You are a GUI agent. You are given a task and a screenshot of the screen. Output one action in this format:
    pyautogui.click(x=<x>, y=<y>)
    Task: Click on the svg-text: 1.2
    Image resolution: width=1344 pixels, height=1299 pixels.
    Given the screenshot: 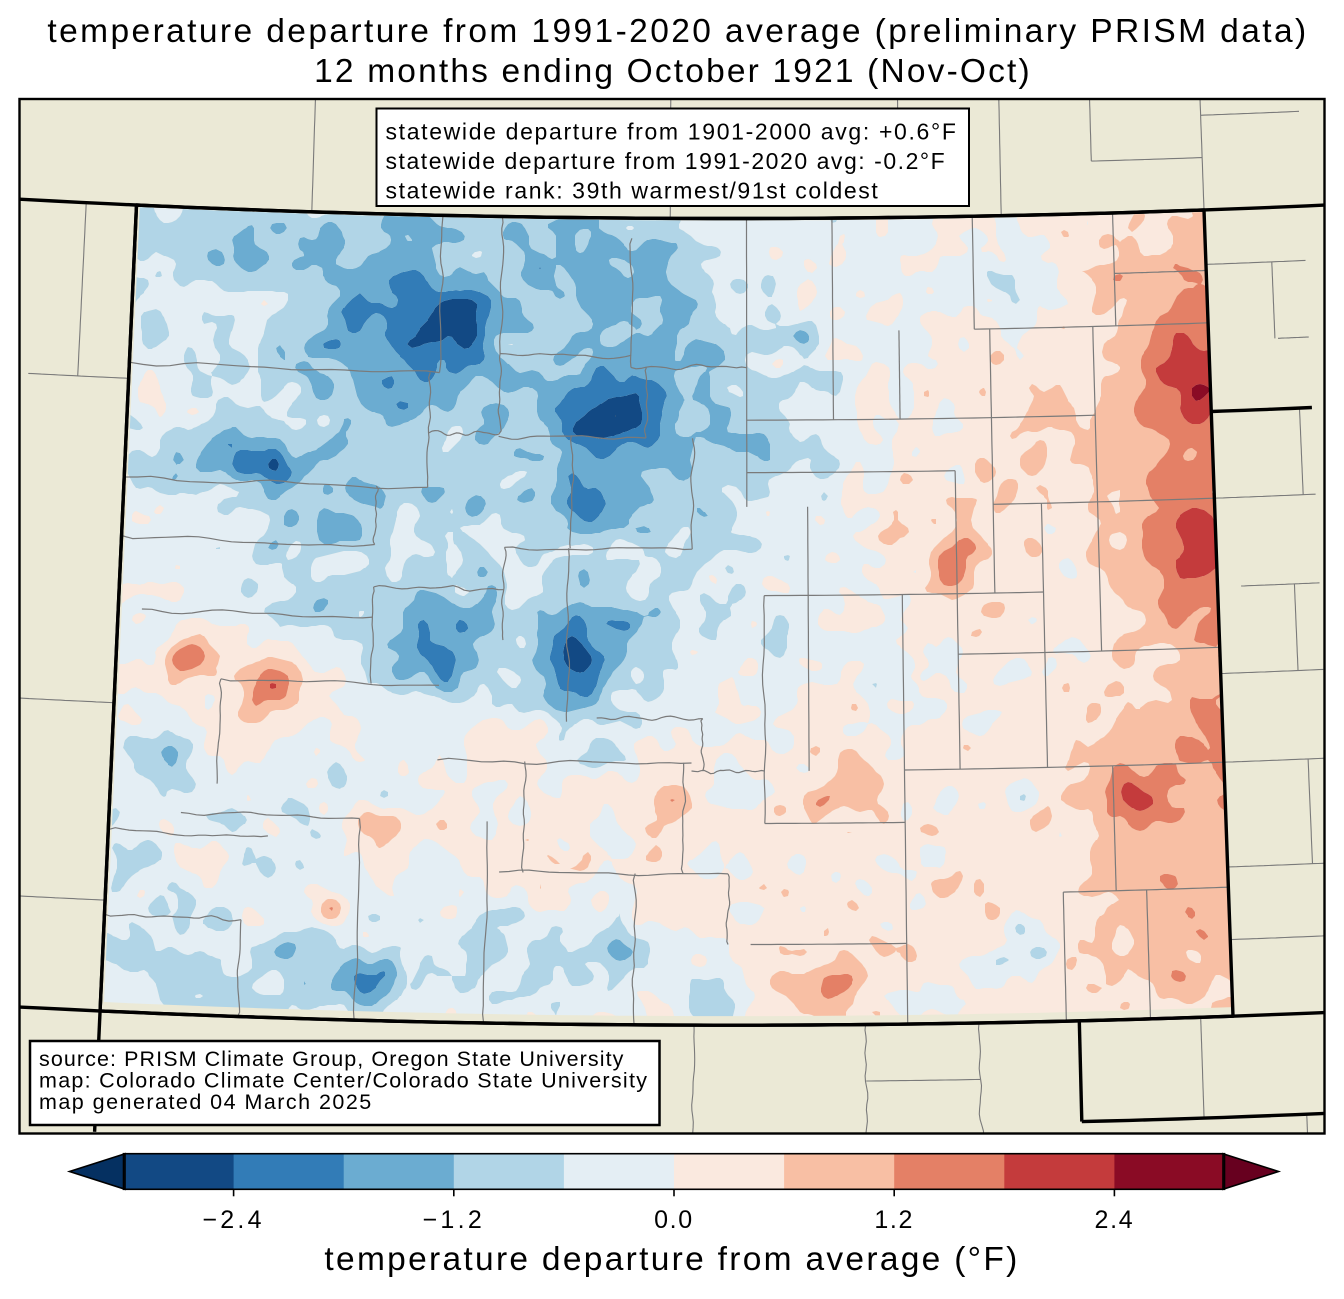 What is the action you would take?
    pyautogui.click(x=894, y=1220)
    